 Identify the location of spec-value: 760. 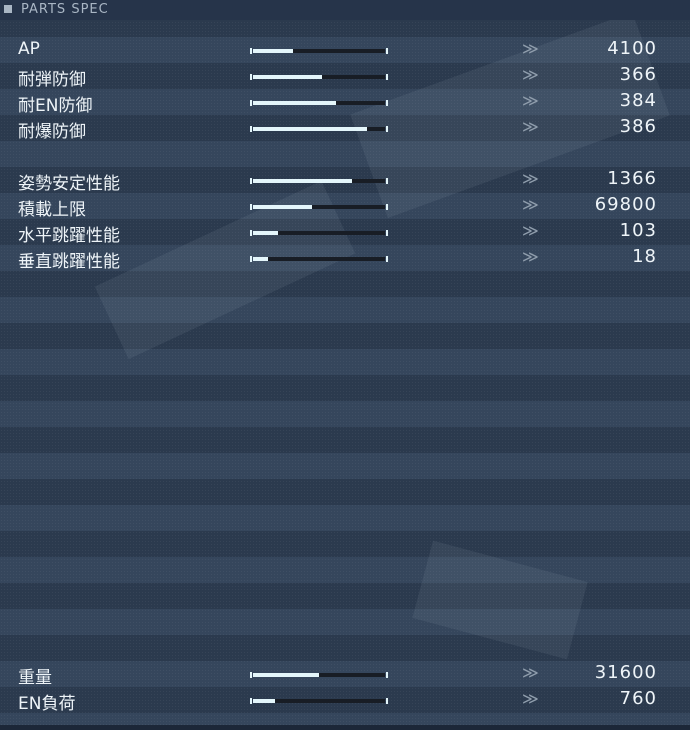
(638, 698).